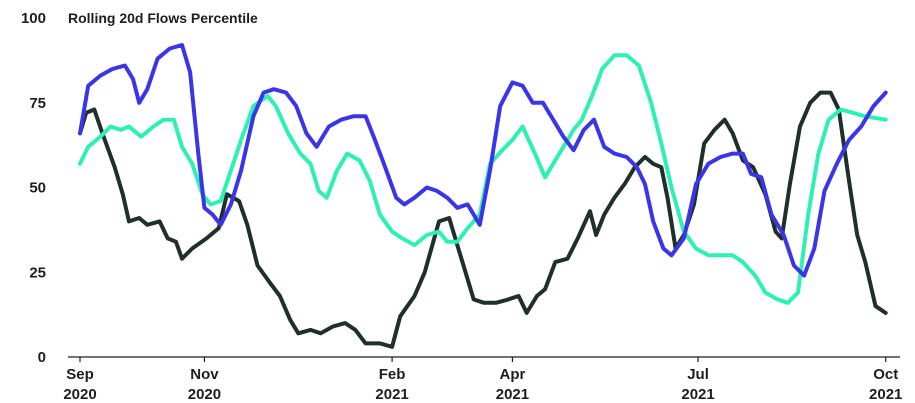 The height and width of the screenshot is (403, 915). Describe the element at coordinates (204, 374) in the screenshot. I see `x-tick-label: Nov` at that location.